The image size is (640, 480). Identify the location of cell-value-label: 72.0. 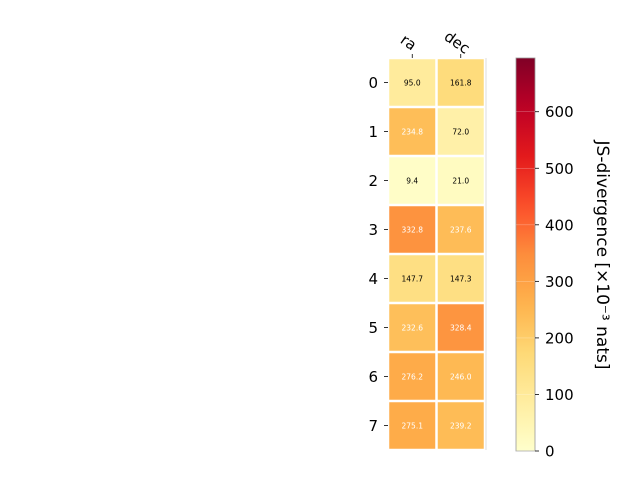
(460, 132).